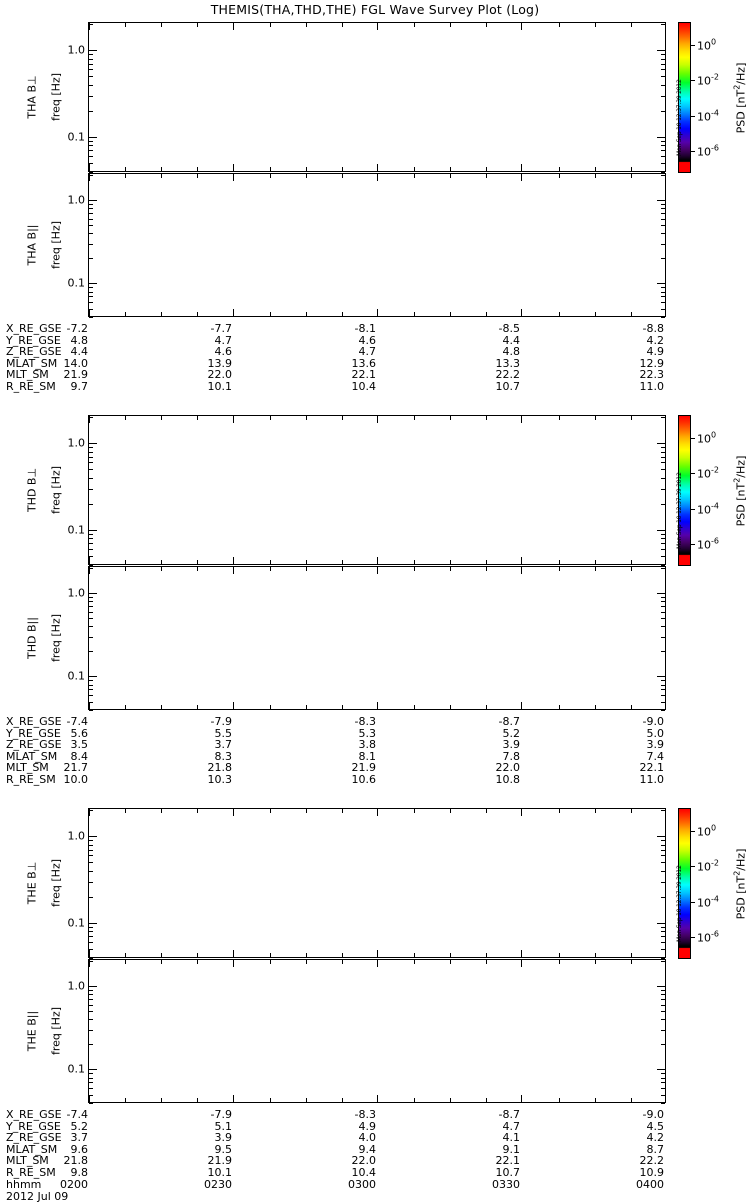  Describe the element at coordinates (220, 779) in the screenshot. I see `ephemeris-value: 10.3` at that location.